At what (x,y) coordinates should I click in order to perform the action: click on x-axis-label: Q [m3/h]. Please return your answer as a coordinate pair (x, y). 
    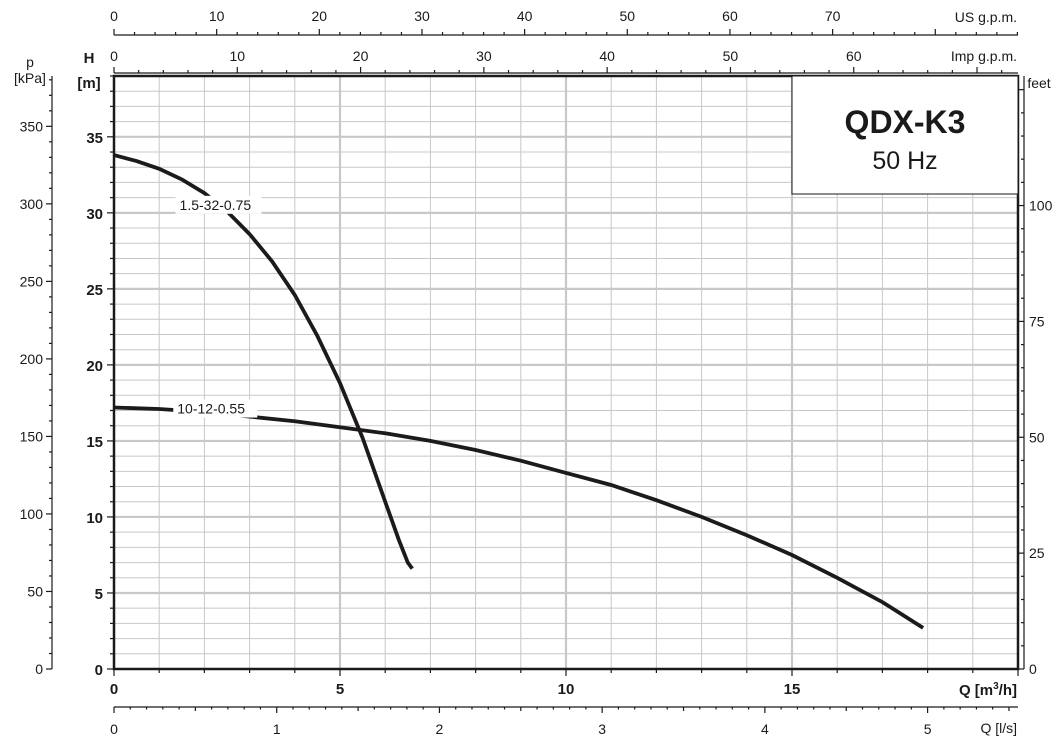
    Looking at the image, I should click on (988, 690).